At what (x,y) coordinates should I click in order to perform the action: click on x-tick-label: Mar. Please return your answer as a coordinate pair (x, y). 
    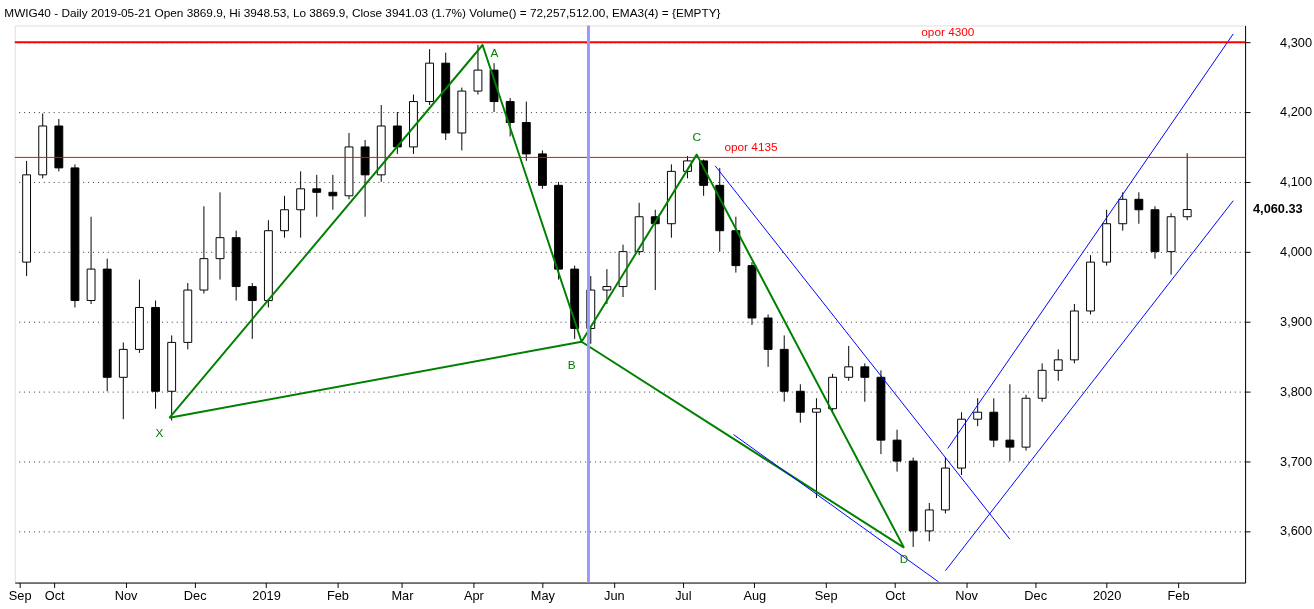
    Looking at the image, I should click on (403, 595).